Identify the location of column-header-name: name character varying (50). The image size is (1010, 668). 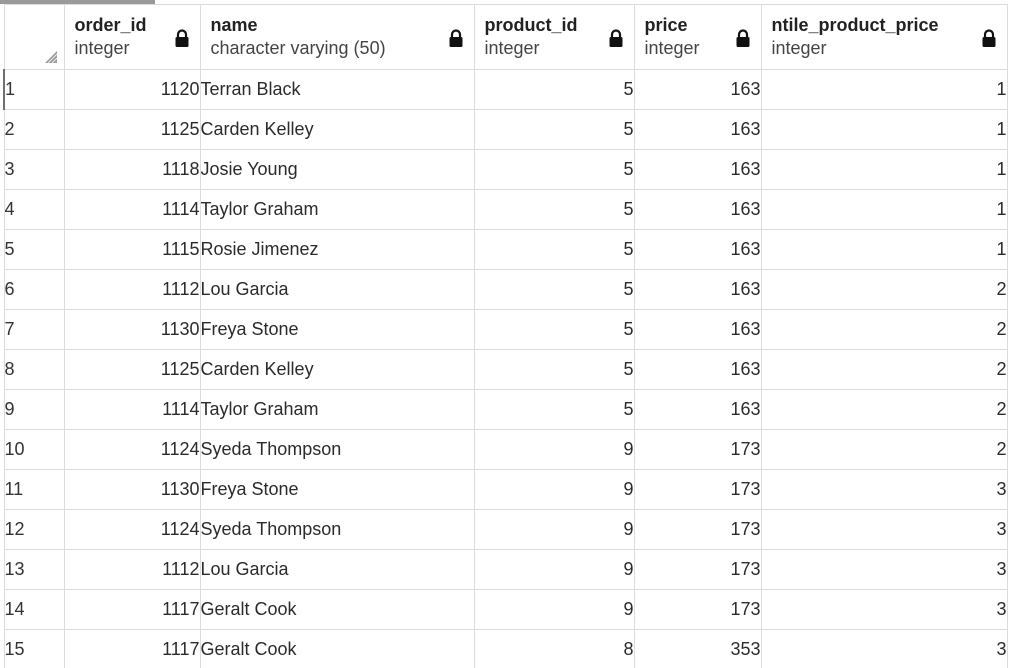
(337, 37).